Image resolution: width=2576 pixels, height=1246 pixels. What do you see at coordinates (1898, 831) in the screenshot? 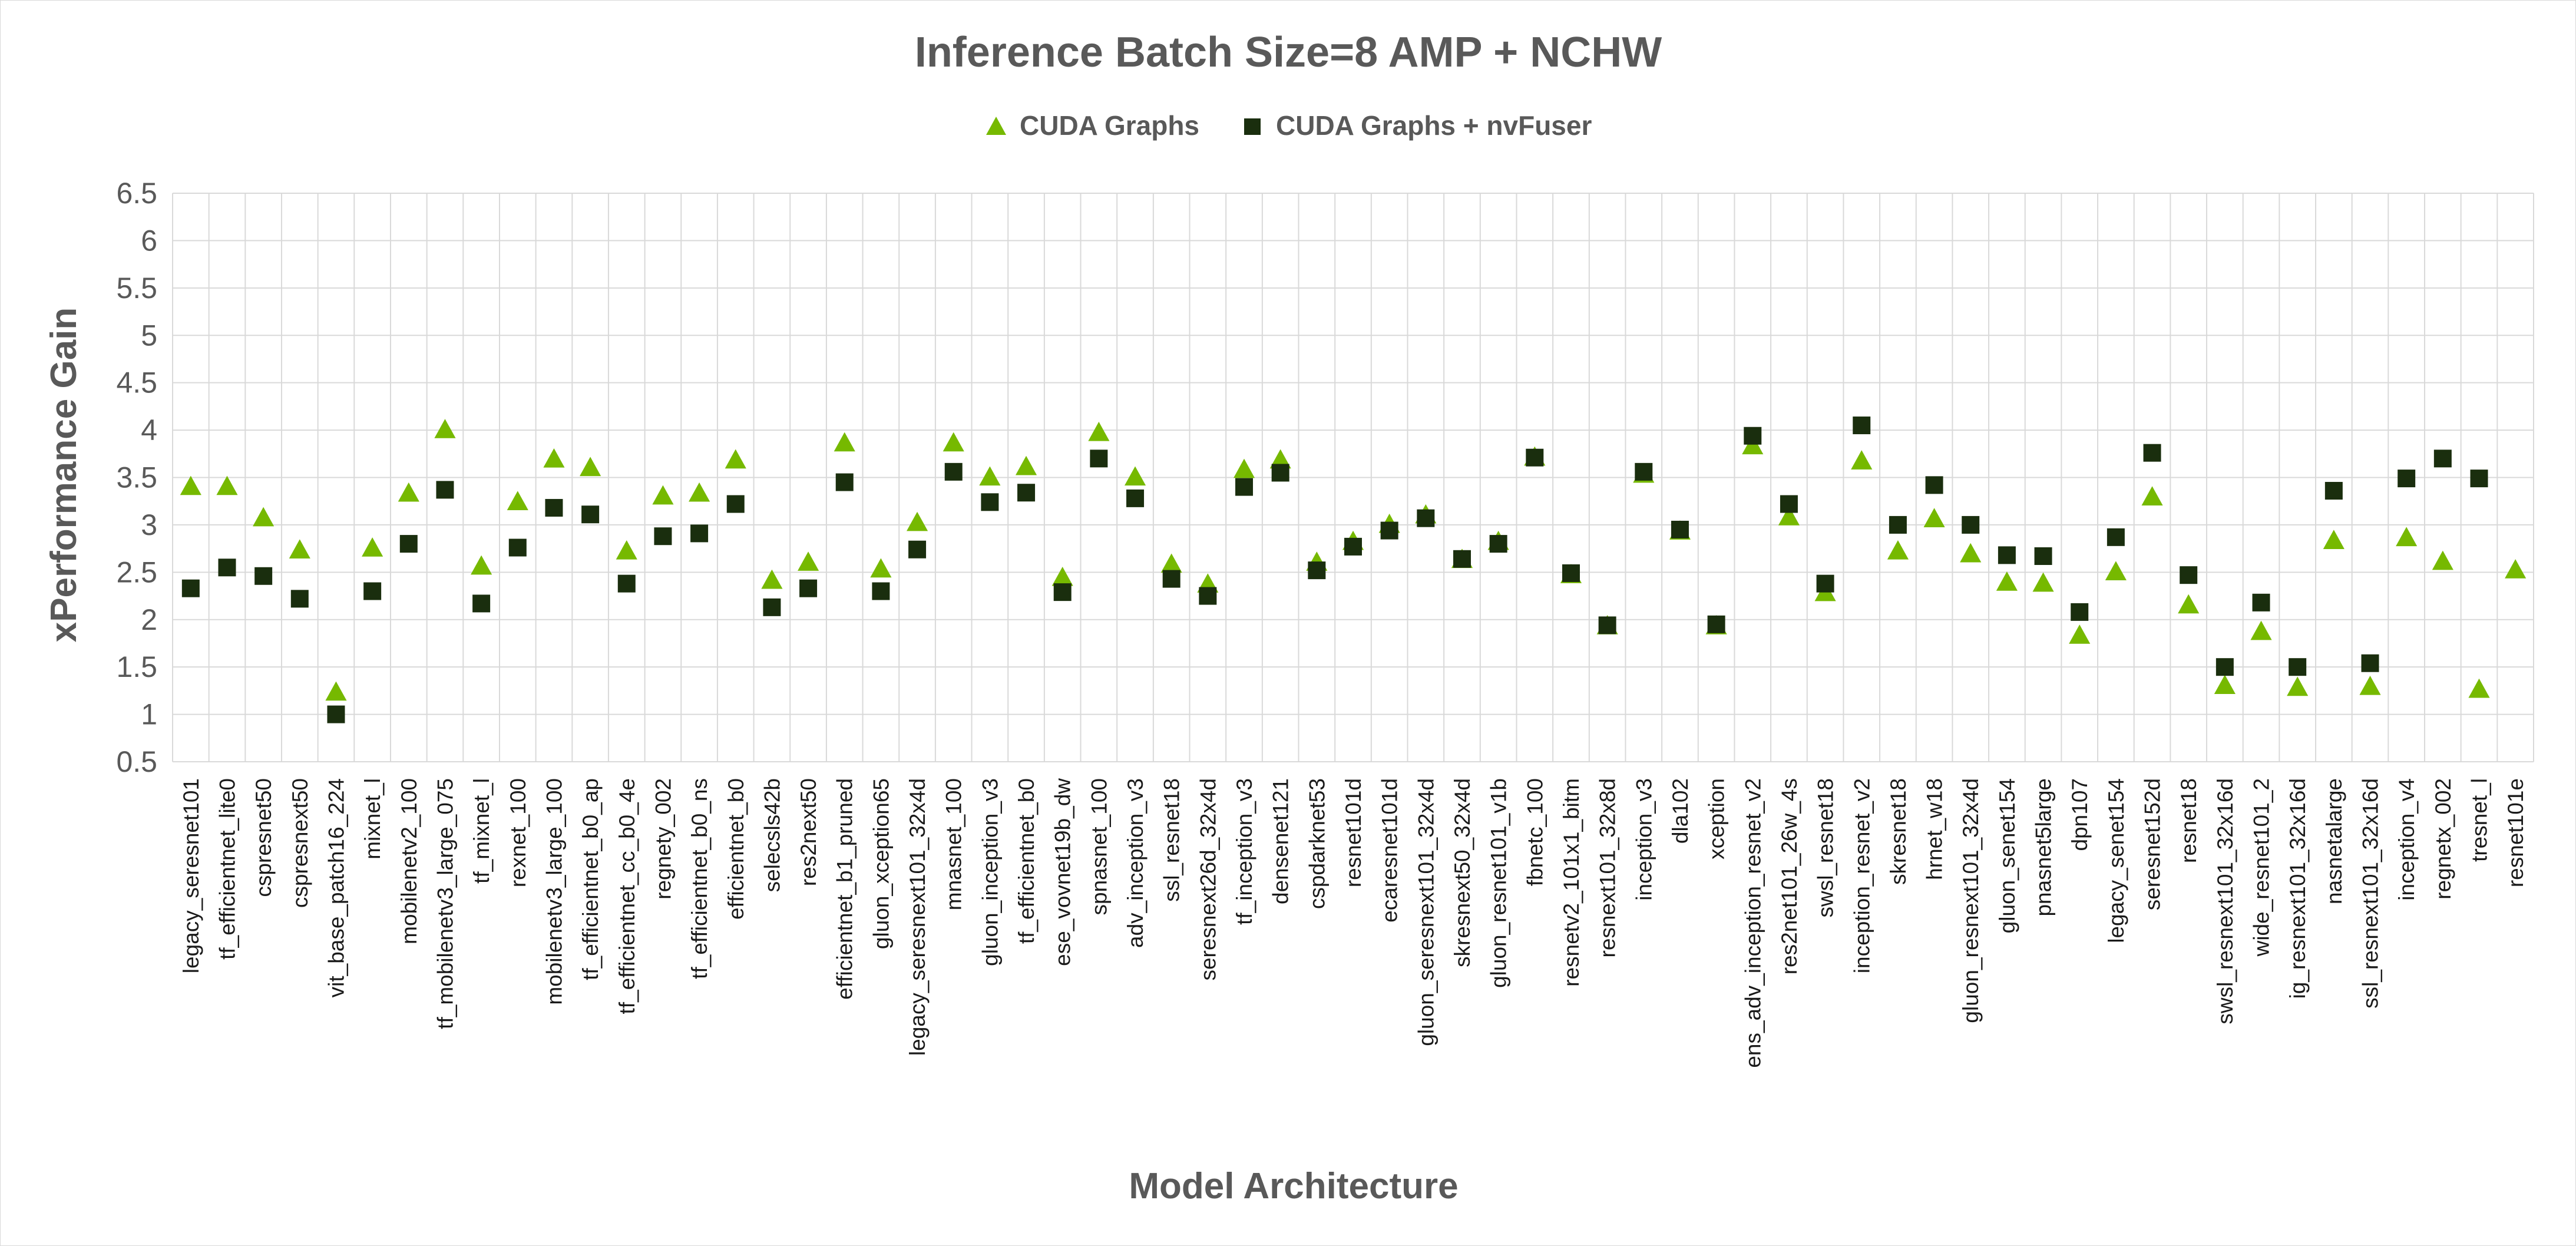
I see `x-tick-label: skresnet18` at bounding box center [1898, 831].